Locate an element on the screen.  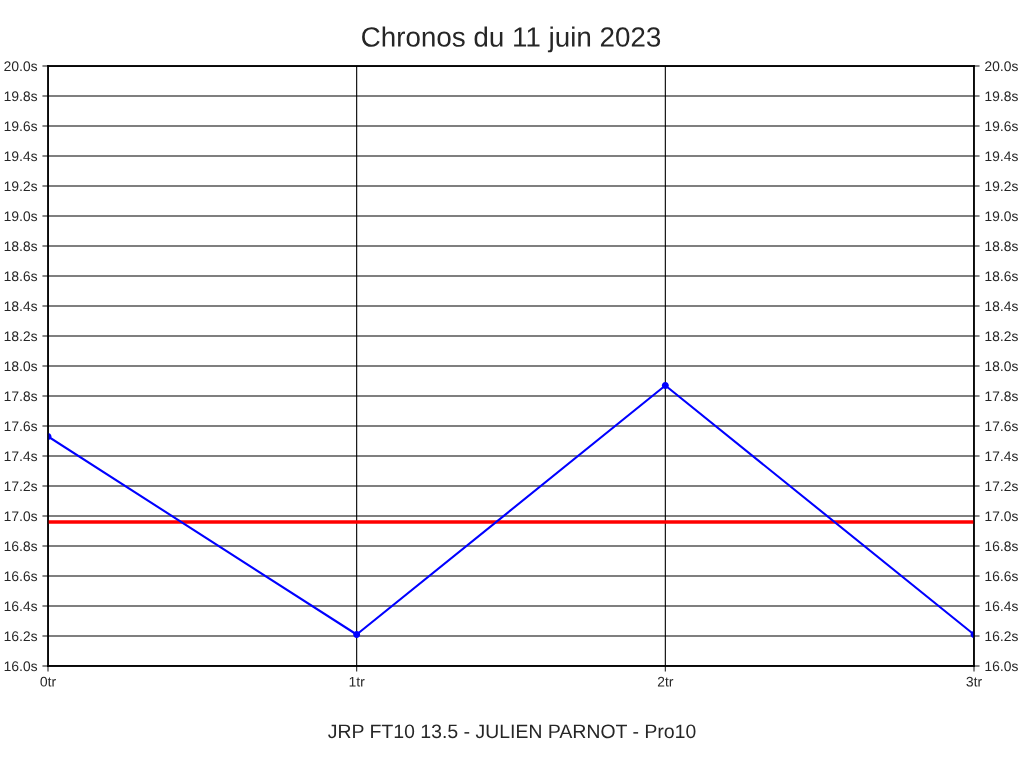
y2-tick-label: 19.8s is located at coordinates (1001, 96).